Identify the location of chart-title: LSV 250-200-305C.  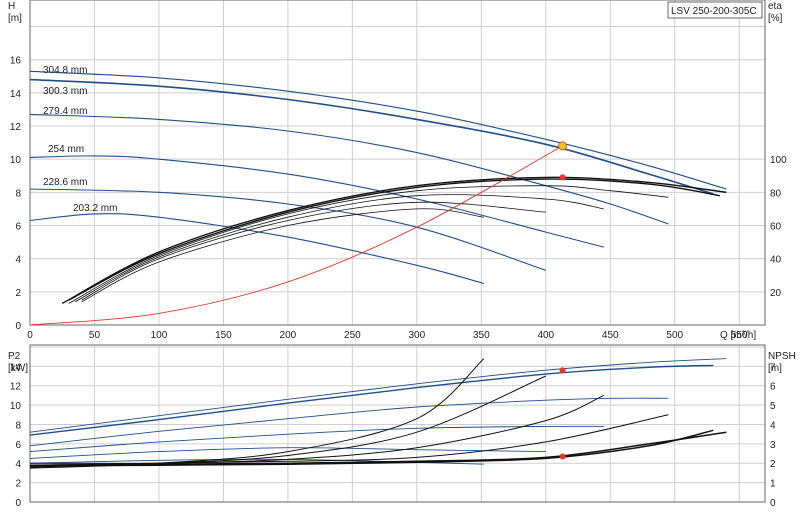
(714, 11).